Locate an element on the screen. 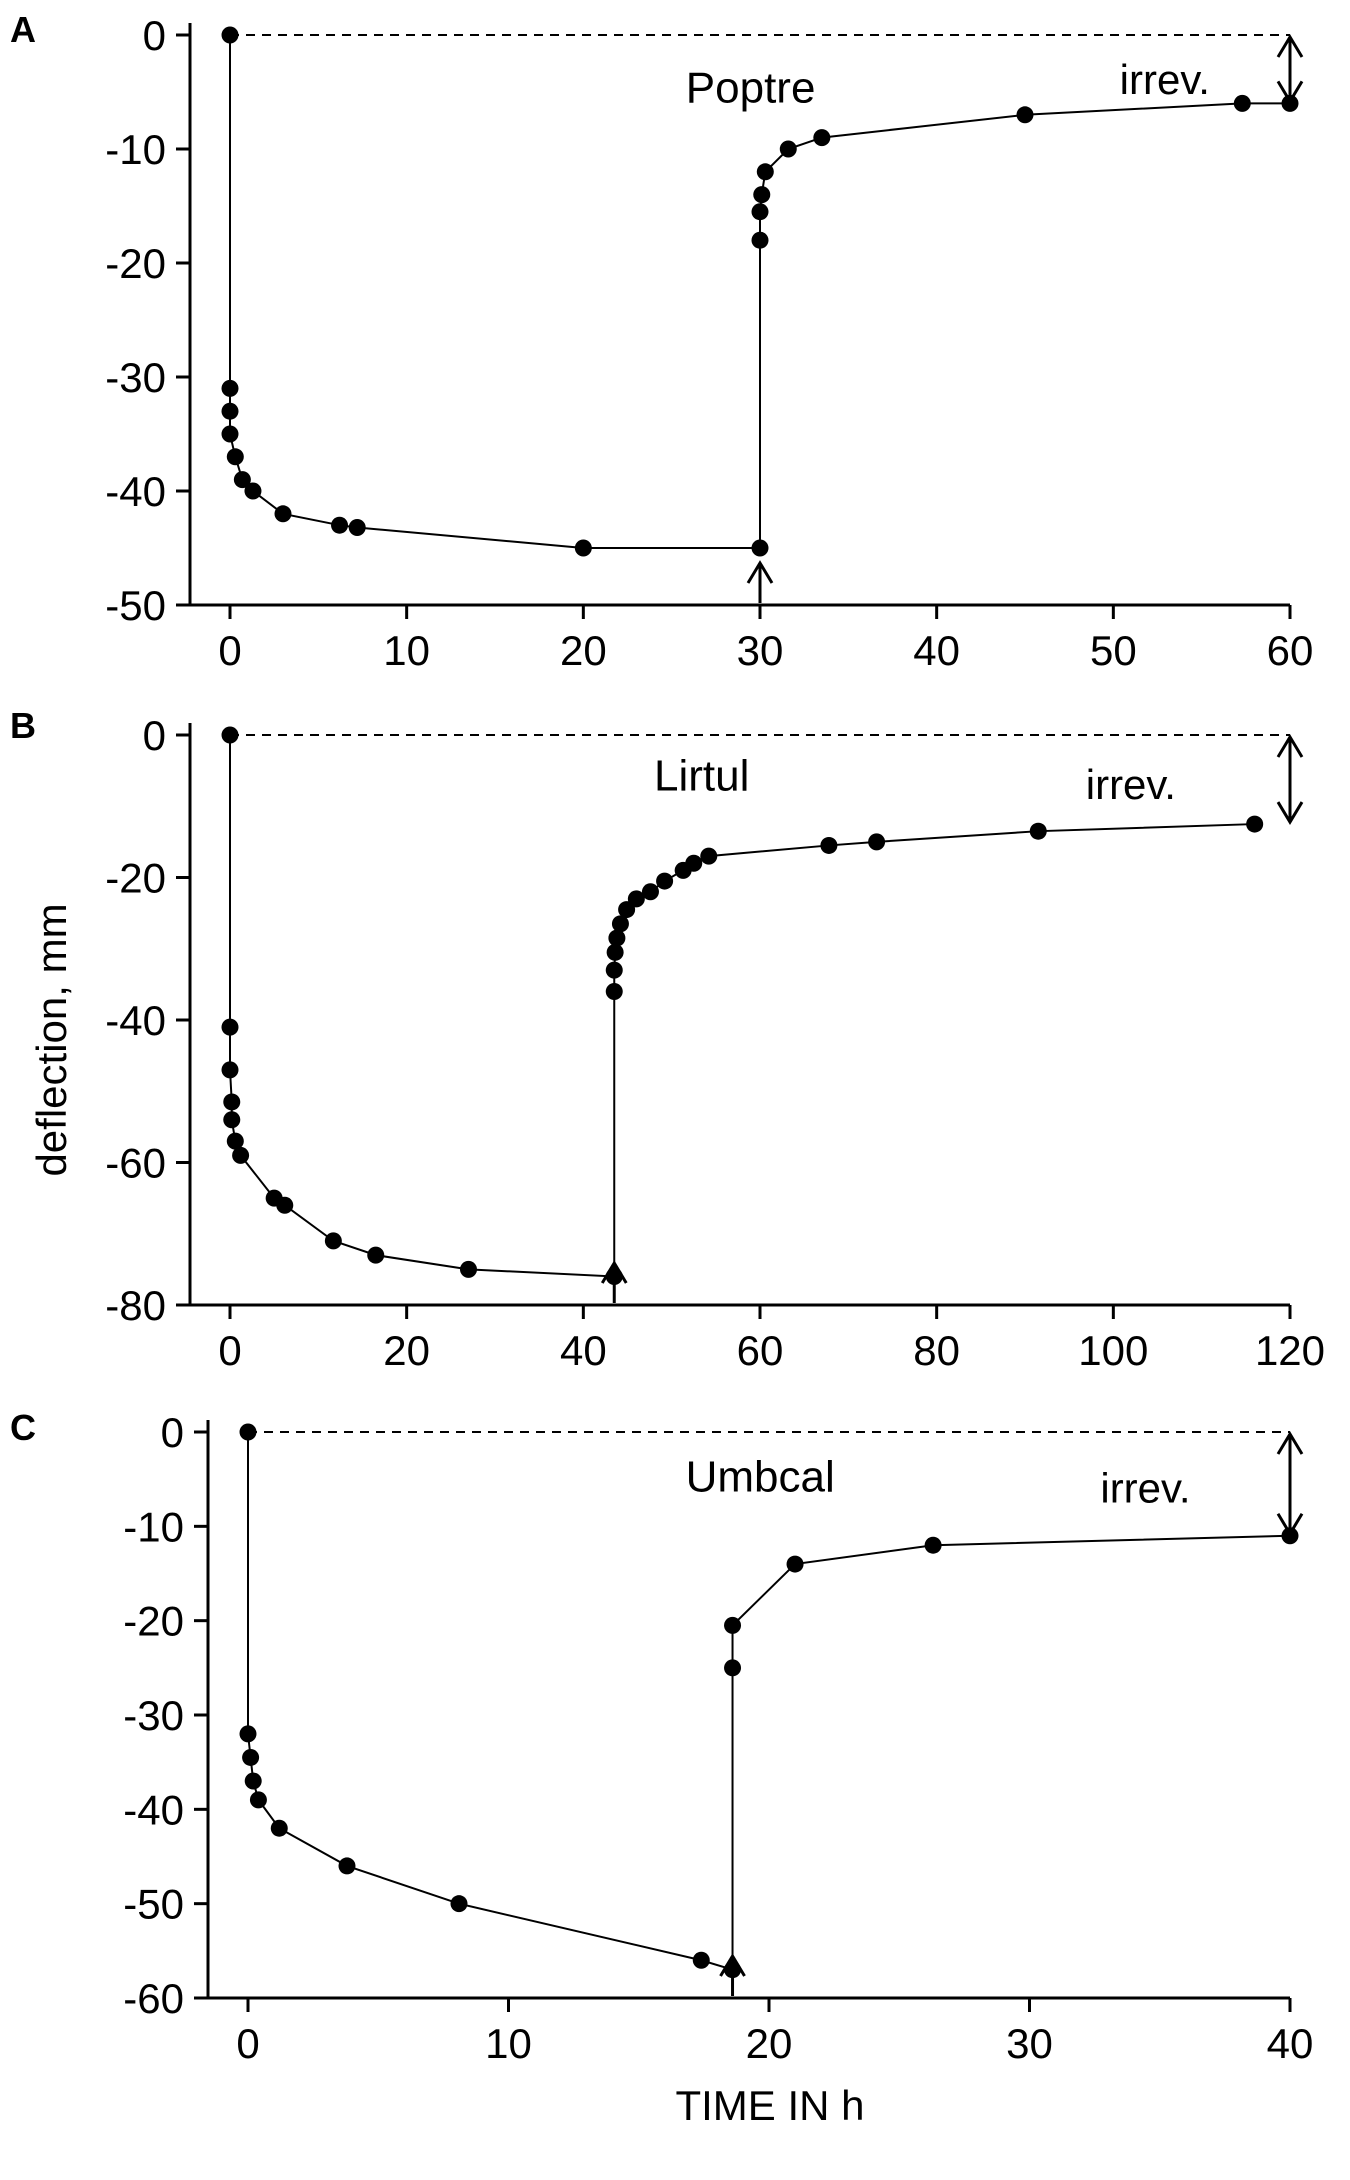 Image resolution: width=1350 pixels, height=2180 pixels. series-label: Lirtul is located at coordinates (701, 776).